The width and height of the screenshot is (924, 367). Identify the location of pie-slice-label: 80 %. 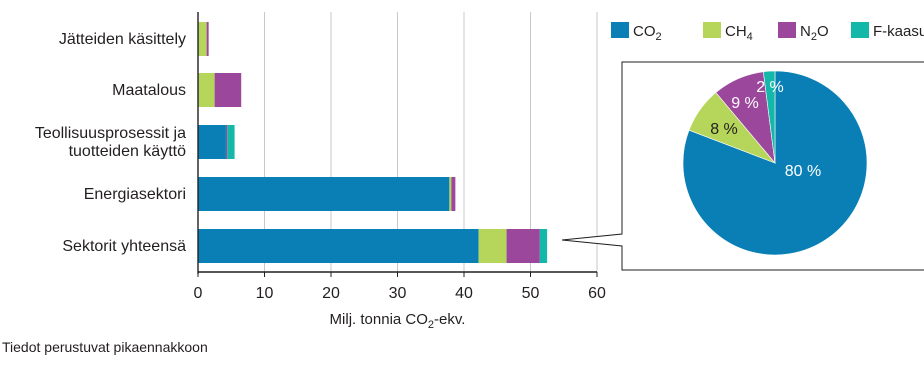
(803, 171).